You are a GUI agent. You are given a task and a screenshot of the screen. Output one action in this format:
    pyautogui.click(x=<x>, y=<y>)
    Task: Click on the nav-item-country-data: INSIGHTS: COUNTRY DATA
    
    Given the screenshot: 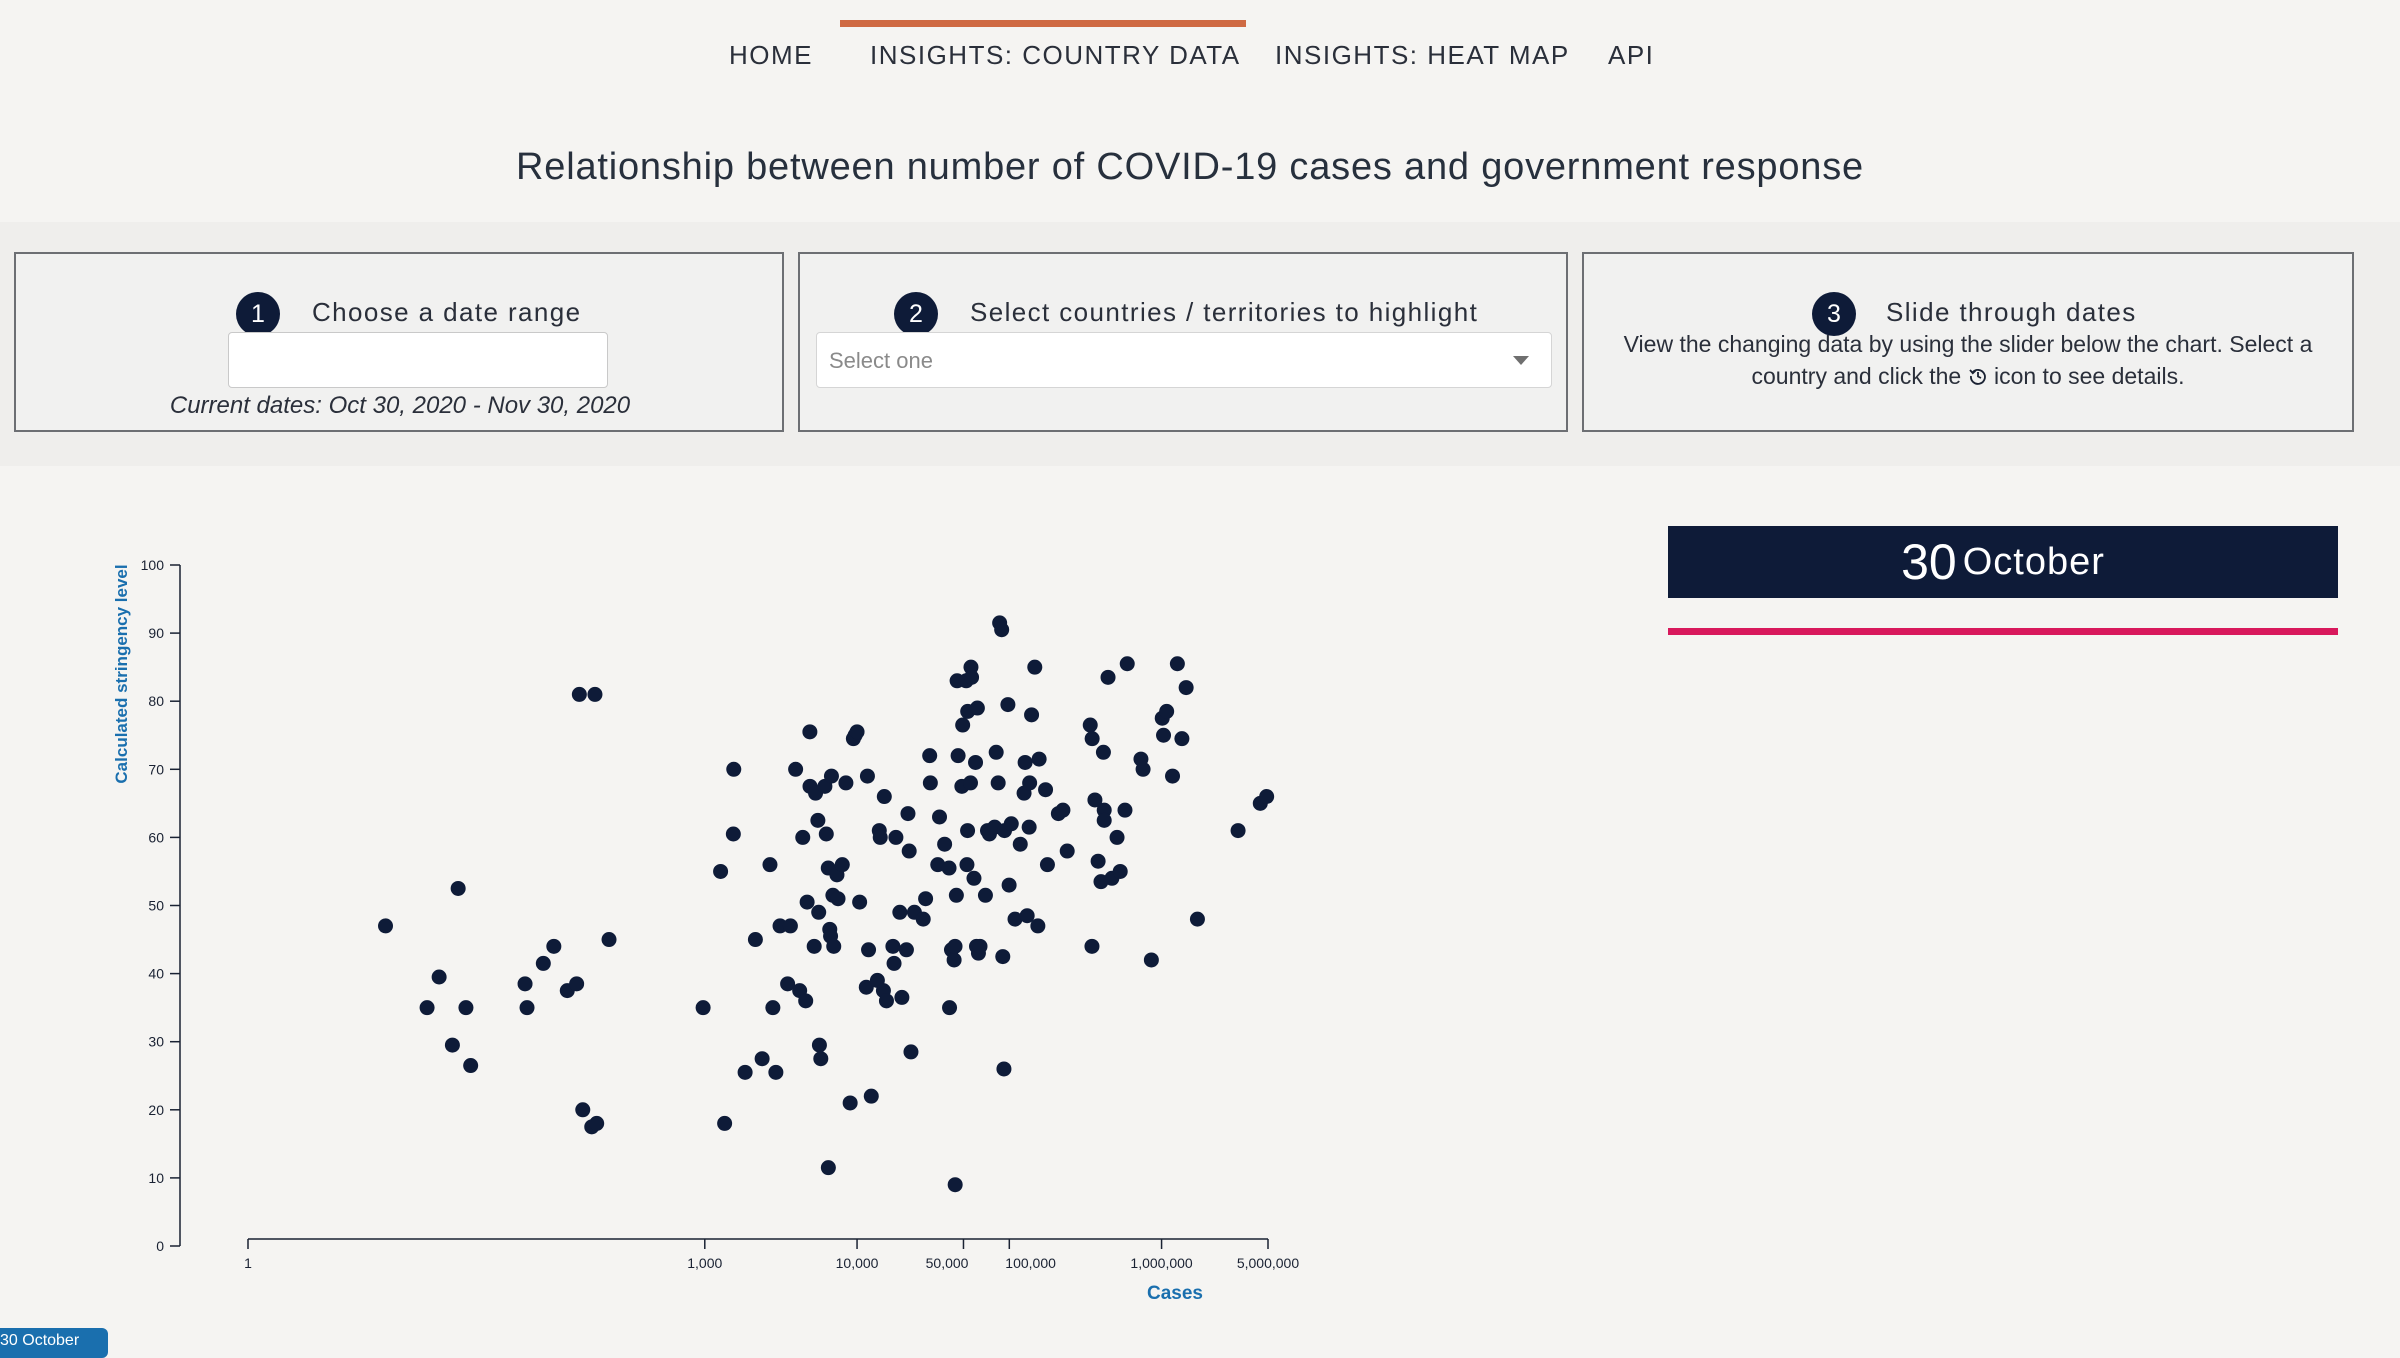 What is the action you would take?
    pyautogui.click(x=1055, y=55)
    